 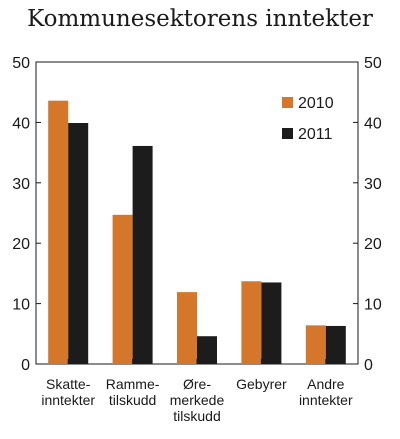 I want to click on x-tick-label: Ramme-, so click(x=133, y=384).